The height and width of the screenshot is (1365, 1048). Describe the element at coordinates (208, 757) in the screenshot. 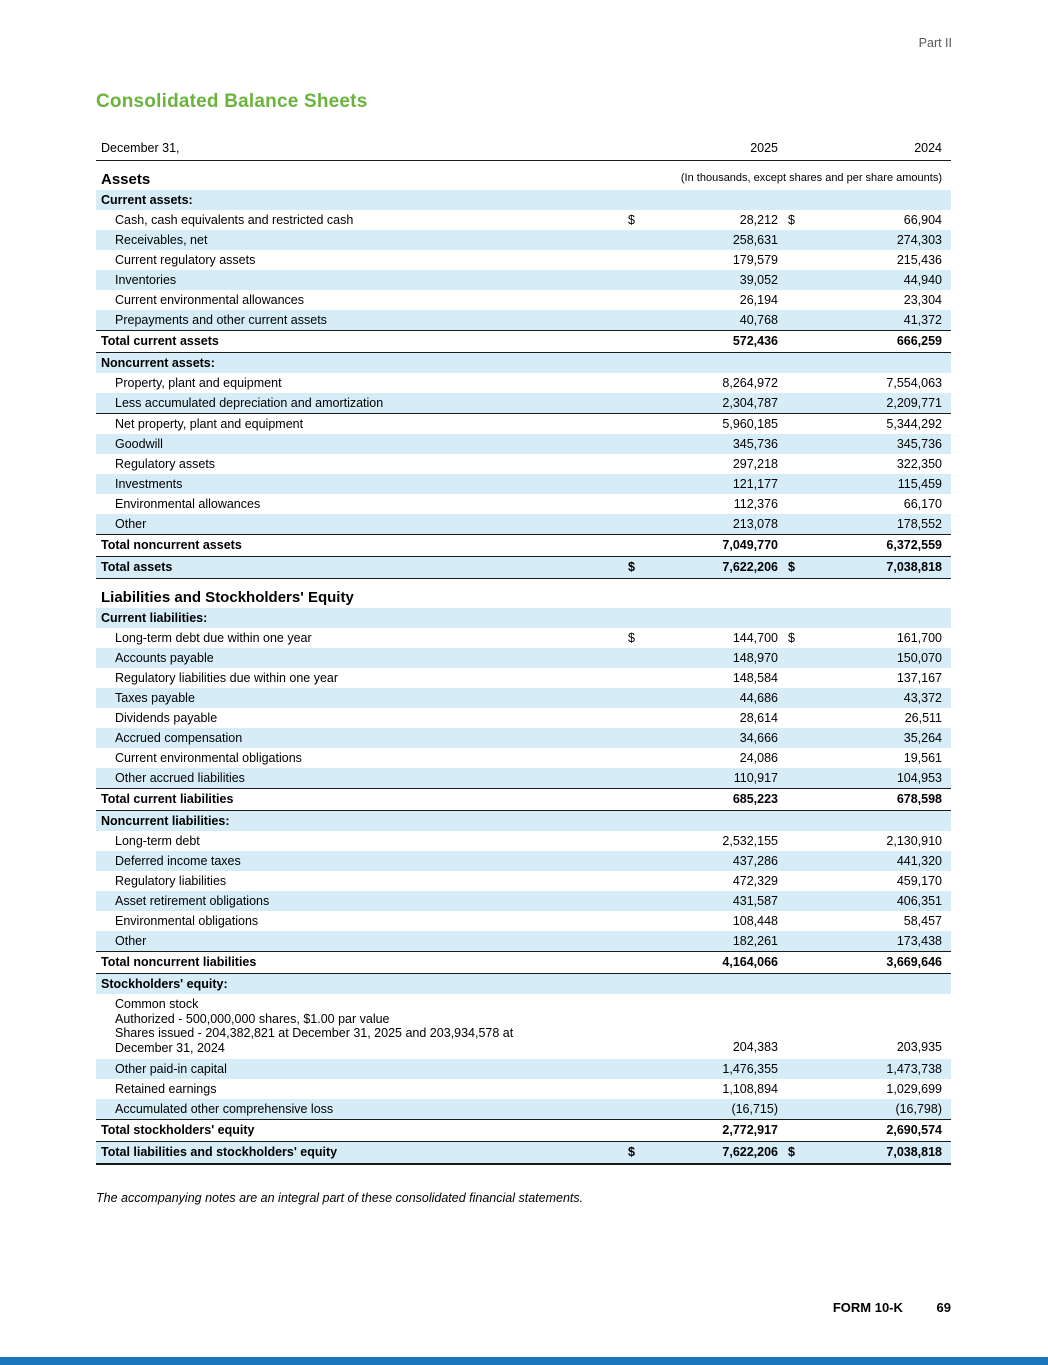

I see `row-label: Current environmental obligations` at that location.